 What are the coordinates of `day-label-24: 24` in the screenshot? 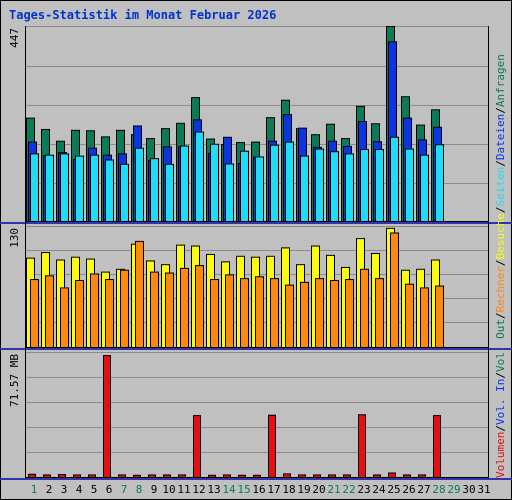 It's located at (379, 489).